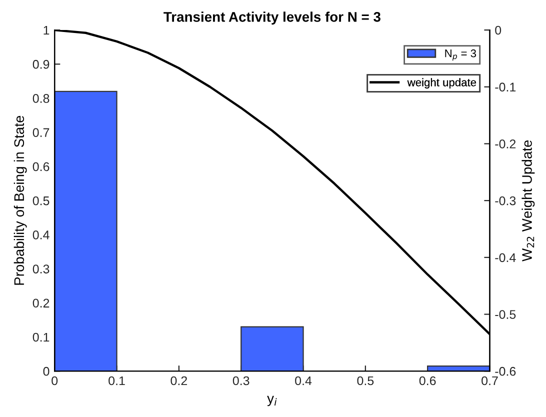  What do you see at coordinates (41, 98) in the screenshot?
I see `y-tick-label: 0.8` at bounding box center [41, 98].